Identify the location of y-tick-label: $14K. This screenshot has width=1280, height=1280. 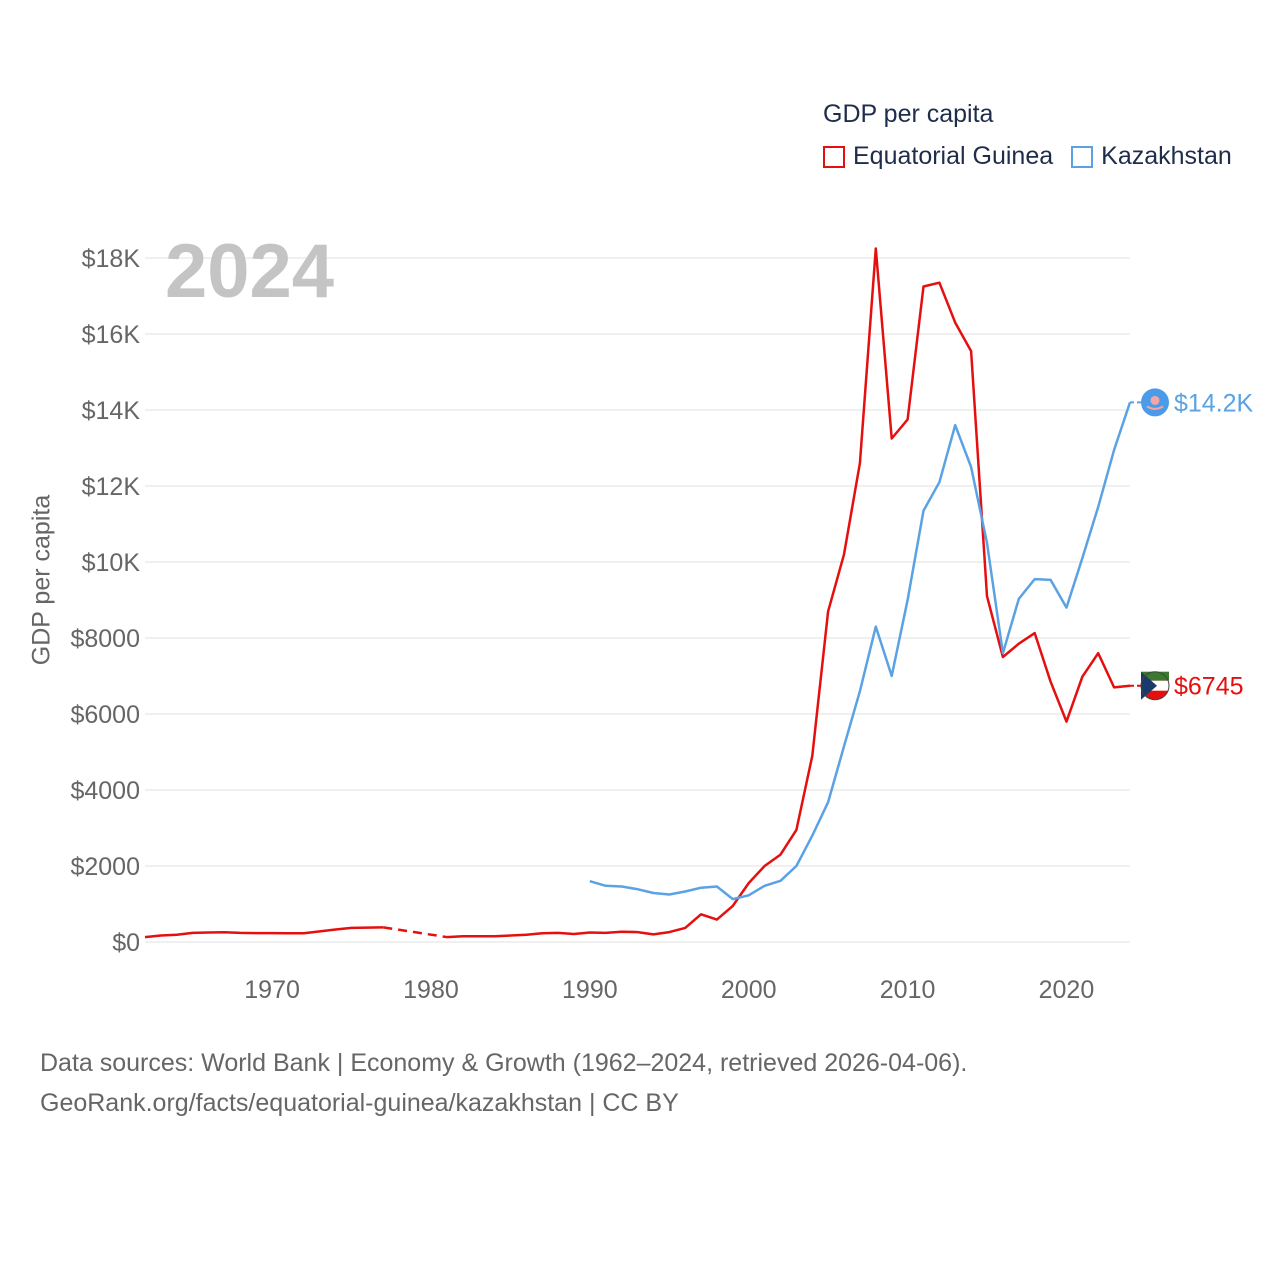
(111, 411).